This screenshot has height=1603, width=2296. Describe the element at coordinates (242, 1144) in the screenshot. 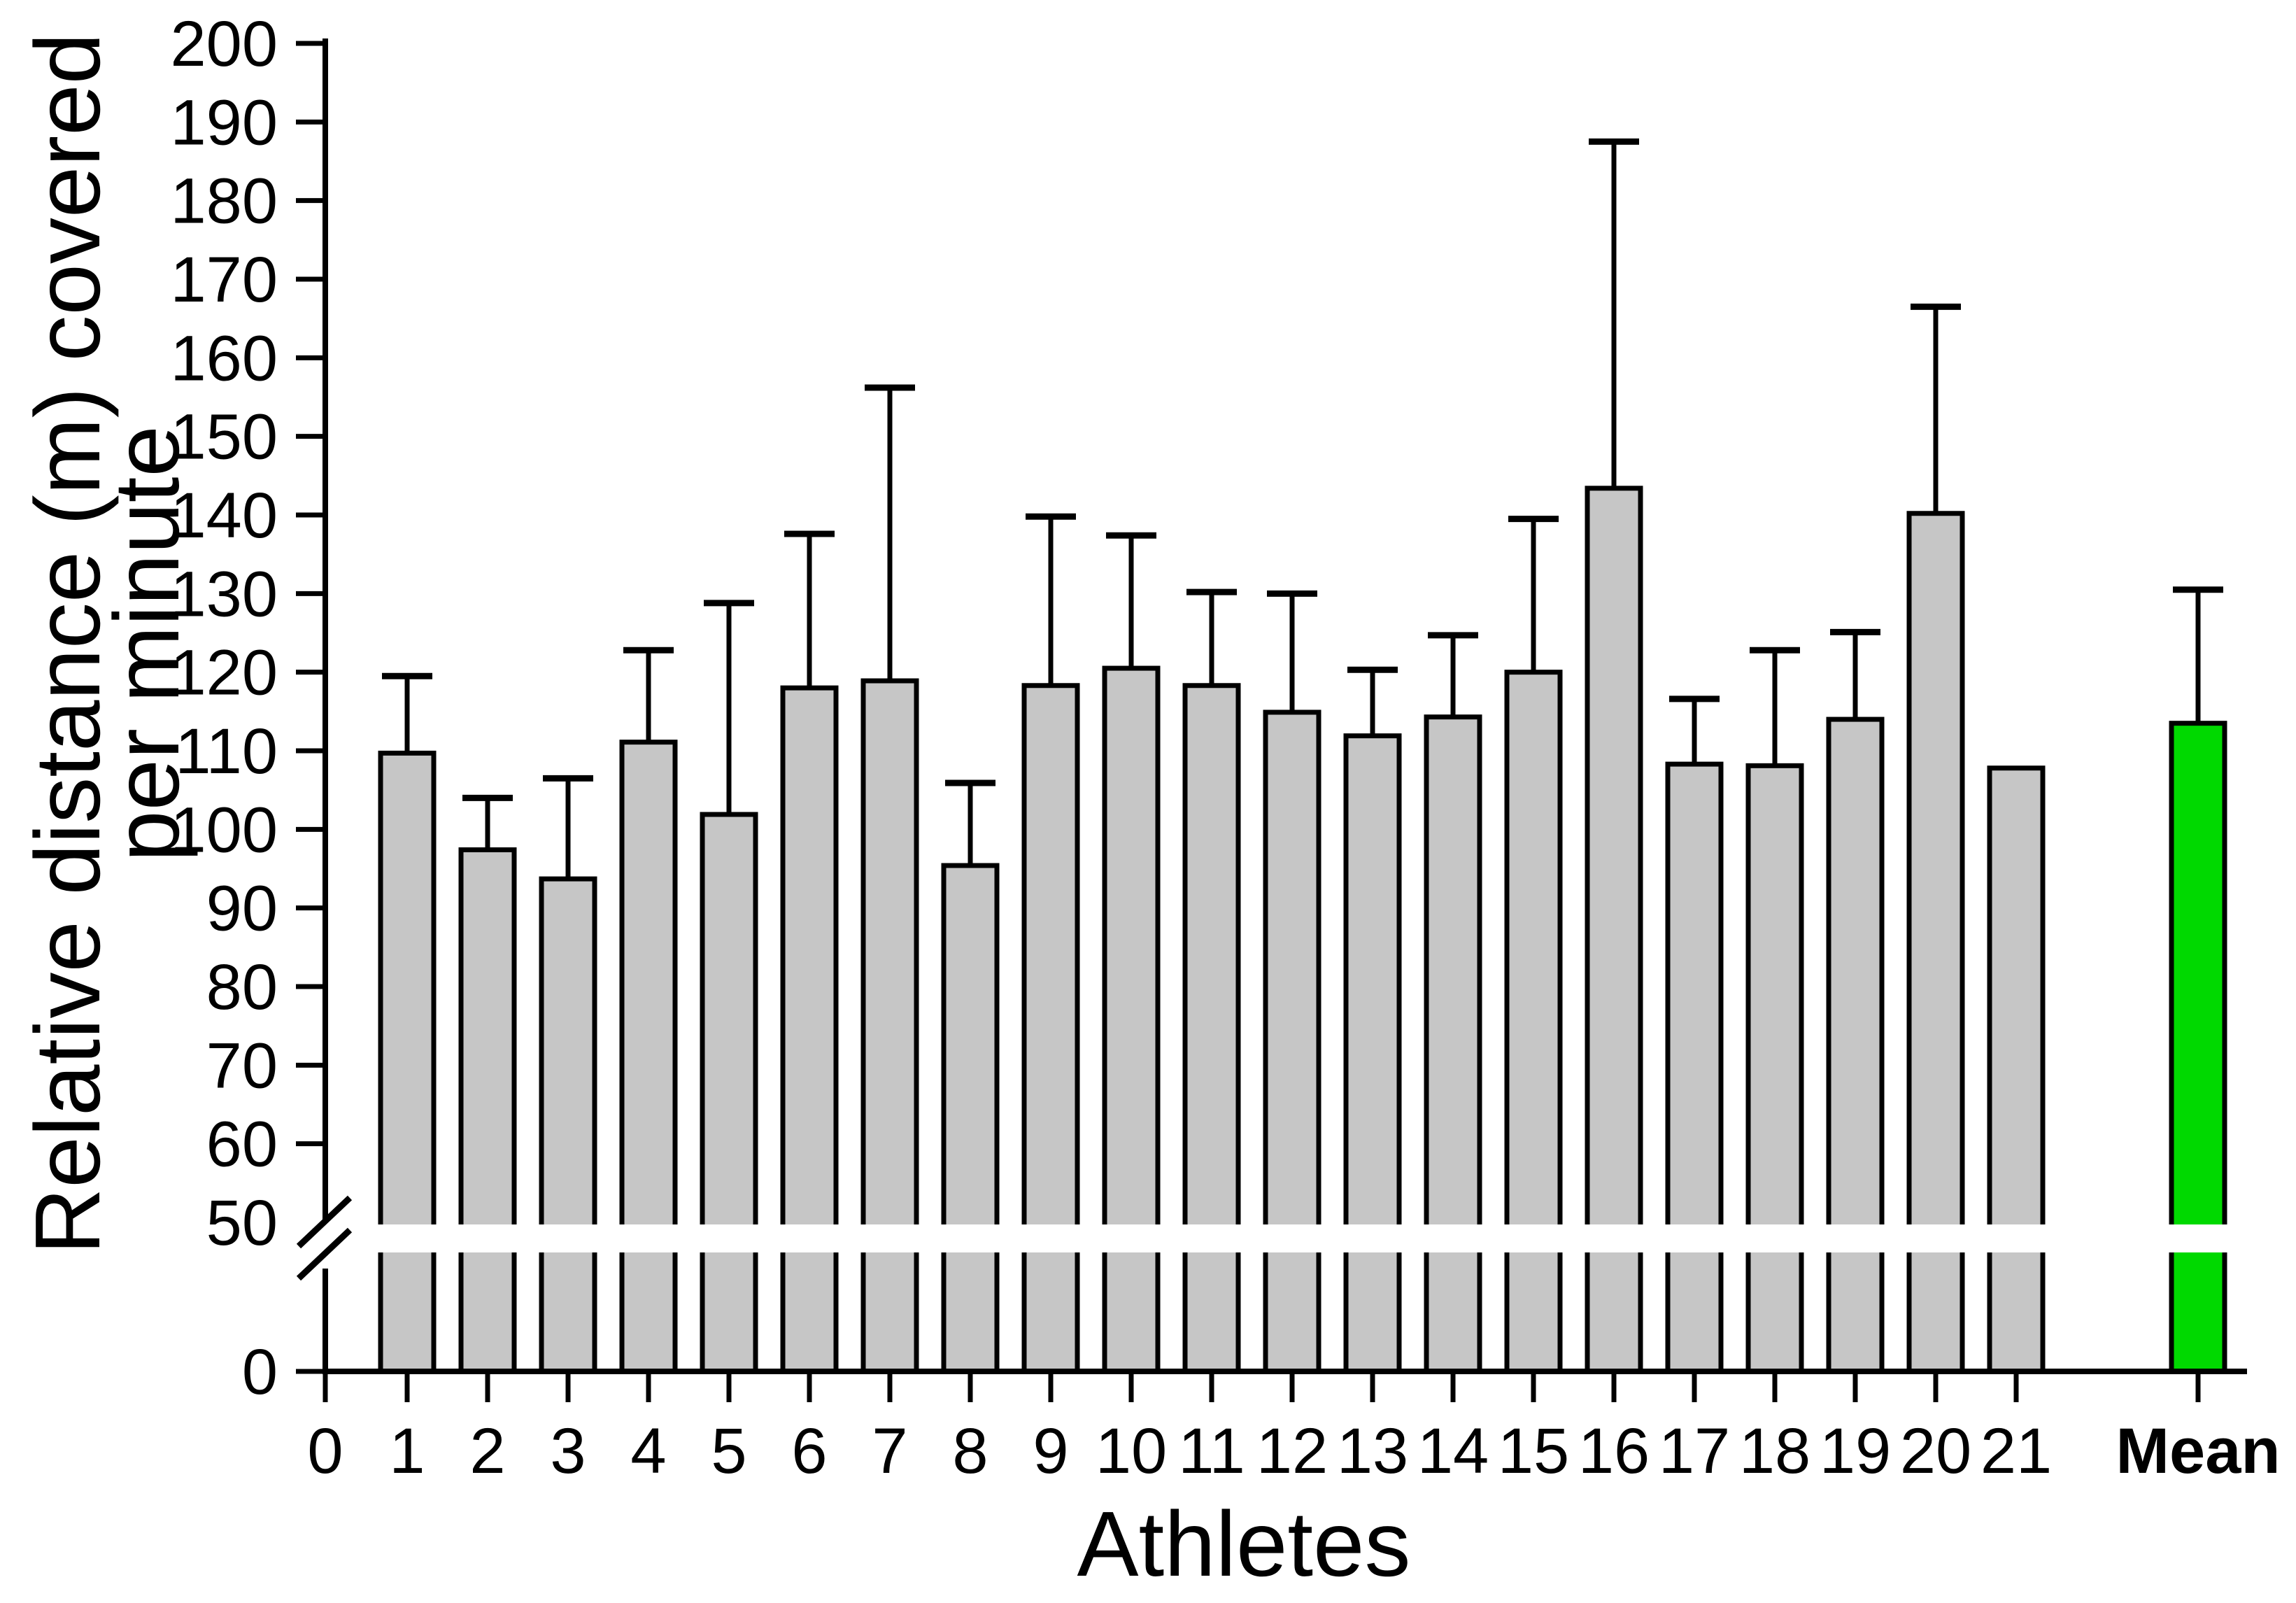

I see `y-tick-label-60: 60` at that location.